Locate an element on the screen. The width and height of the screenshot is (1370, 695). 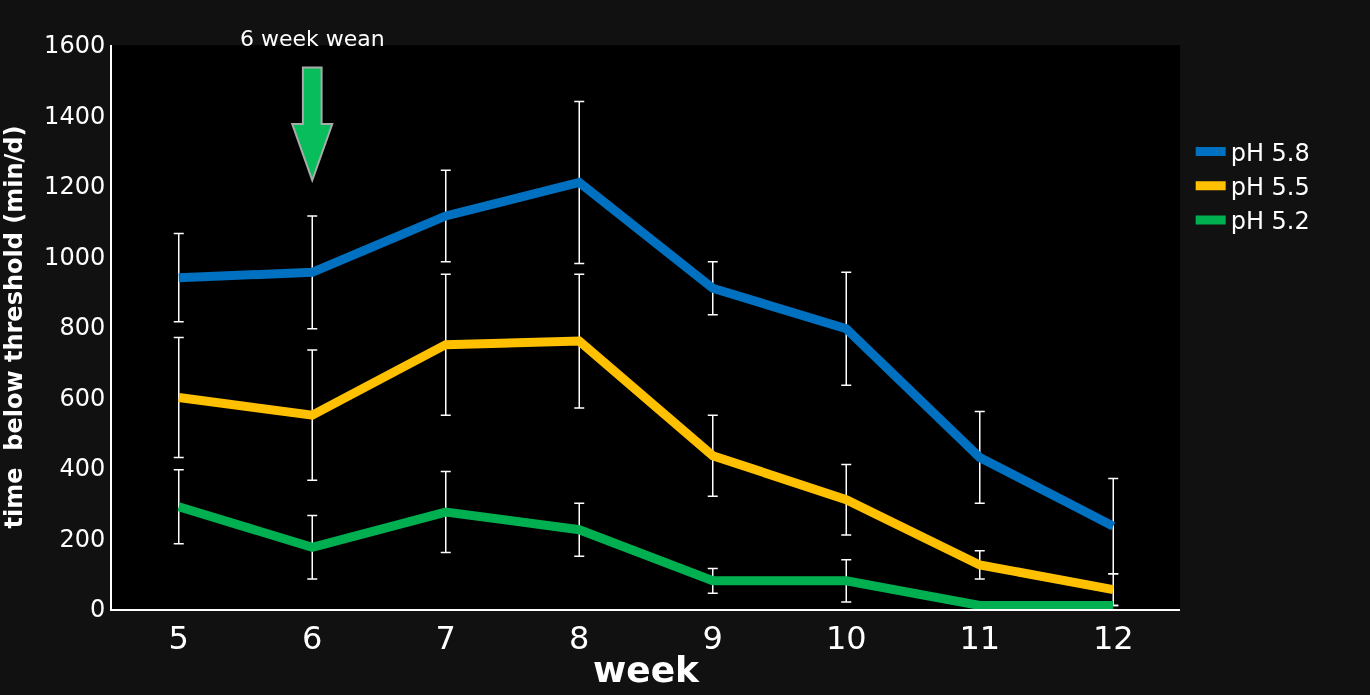
y-tick-label: 1000 is located at coordinates (75, 256).